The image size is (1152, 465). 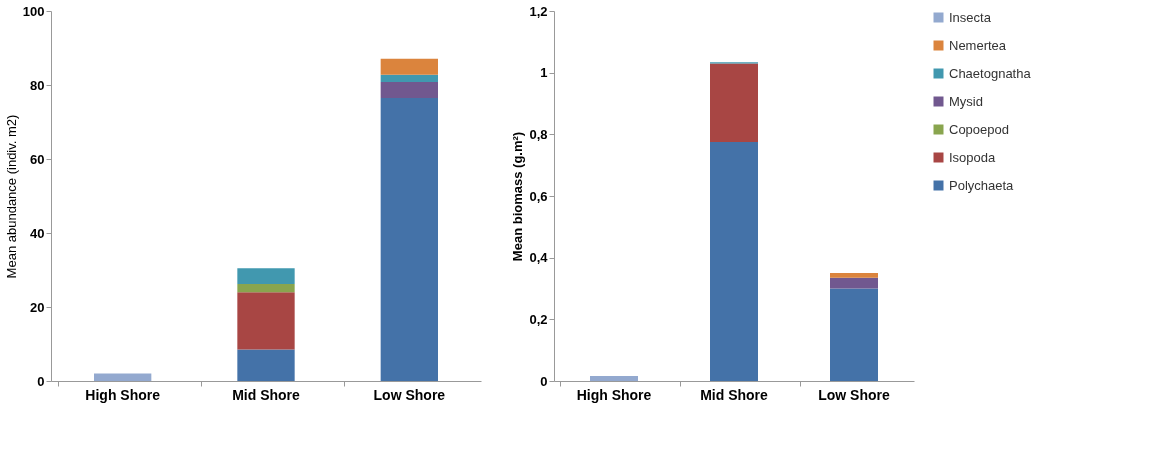 What do you see at coordinates (978, 45) in the screenshot?
I see `legend-label: Nemertea` at bounding box center [978, 45].